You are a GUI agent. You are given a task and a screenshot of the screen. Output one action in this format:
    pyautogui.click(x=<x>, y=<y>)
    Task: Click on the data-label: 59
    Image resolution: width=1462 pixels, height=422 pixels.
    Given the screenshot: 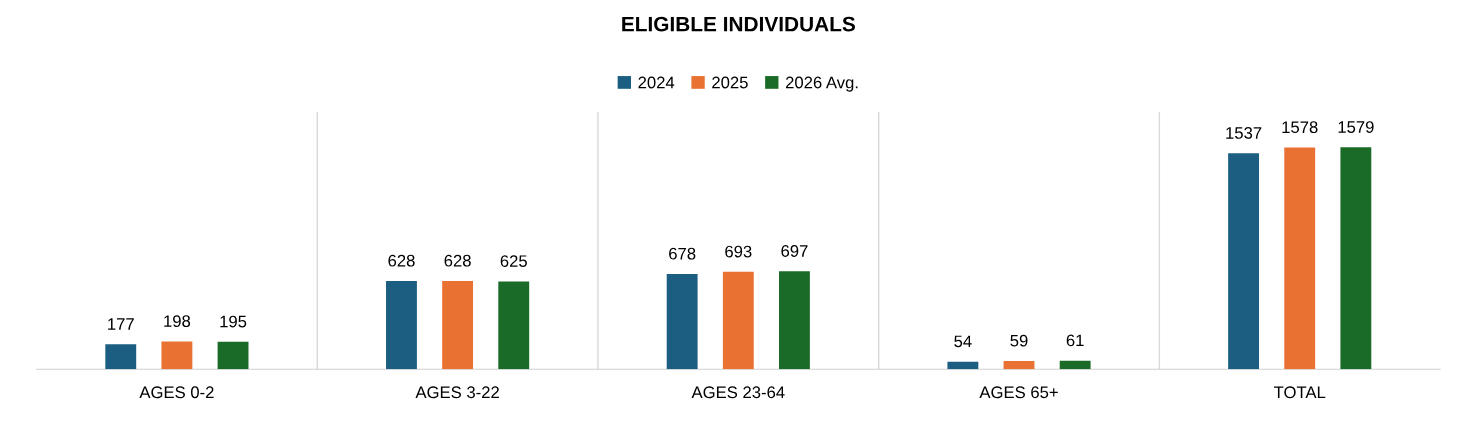 What is the action you would take?
    pyautogui.click(x=1019, y=340)
    